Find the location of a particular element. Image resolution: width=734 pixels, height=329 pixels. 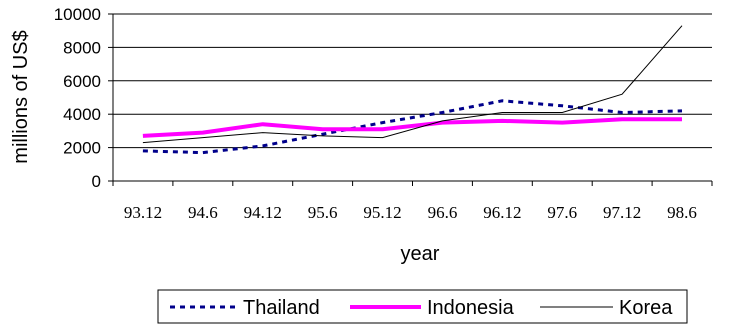

y-tick-labels: 0 2000 4000 6000 8000 10000 is located at coordinates (77, 98).